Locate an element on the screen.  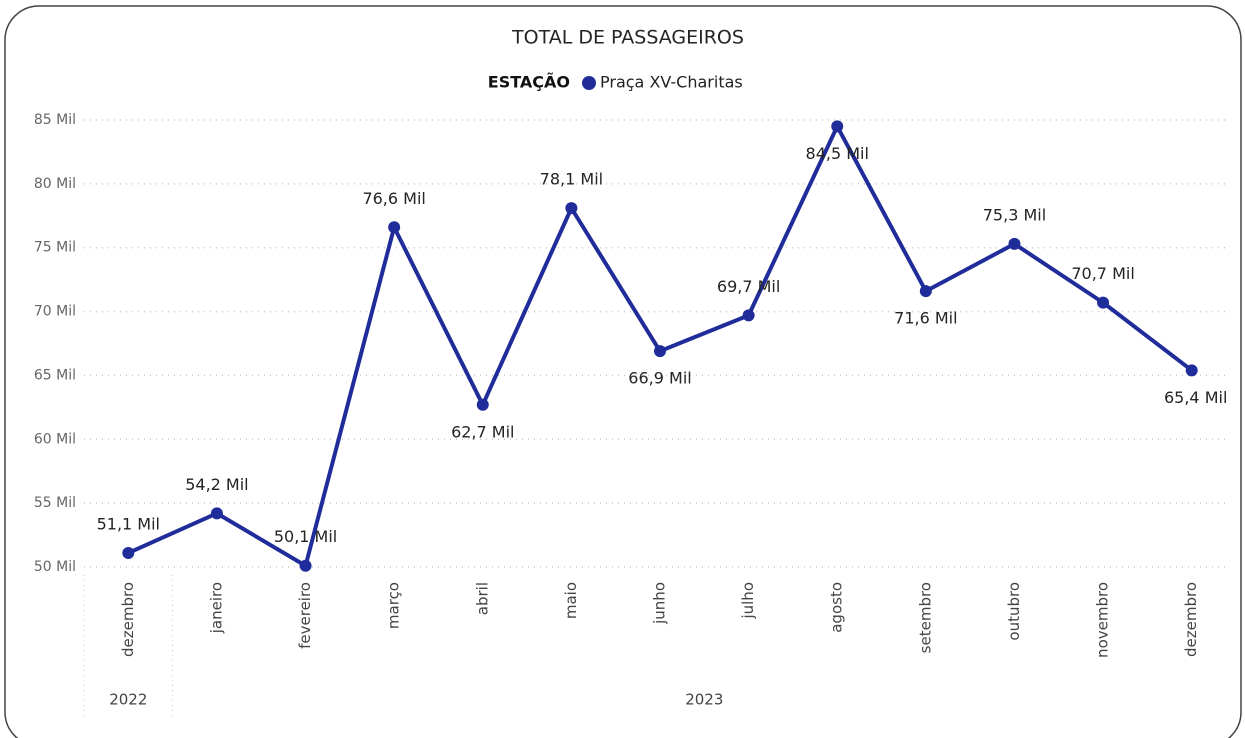
data-label: 51,1 Mil is located at coordinates (128, 523).